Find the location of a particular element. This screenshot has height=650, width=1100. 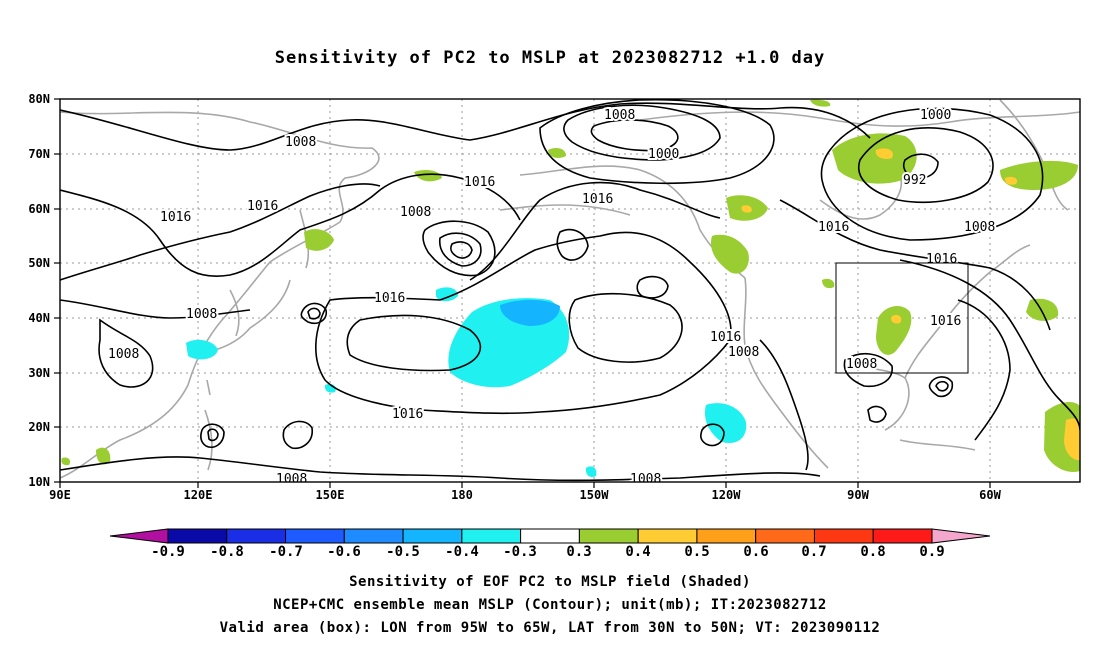

contour-1008-us-low is located at coordinates (868, 370).